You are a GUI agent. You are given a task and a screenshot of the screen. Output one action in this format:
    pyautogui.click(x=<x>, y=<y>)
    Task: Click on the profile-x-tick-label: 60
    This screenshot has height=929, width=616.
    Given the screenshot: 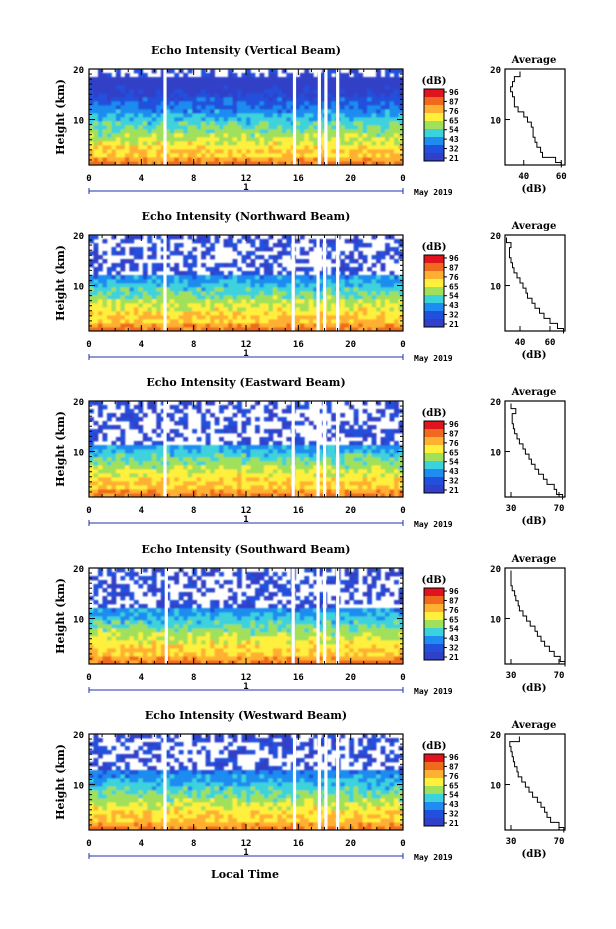 What is the action you would take?
    pyautogui.click(x=550, y=343)
    